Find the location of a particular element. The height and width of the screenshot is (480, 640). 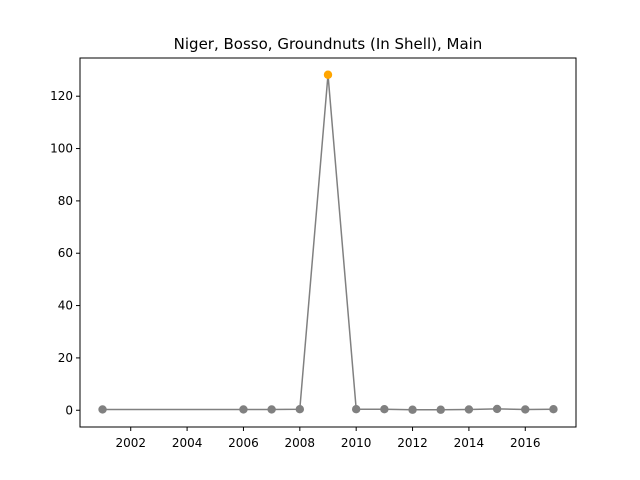

x-tick-label: 2006 is located at coordinates (243, 443).